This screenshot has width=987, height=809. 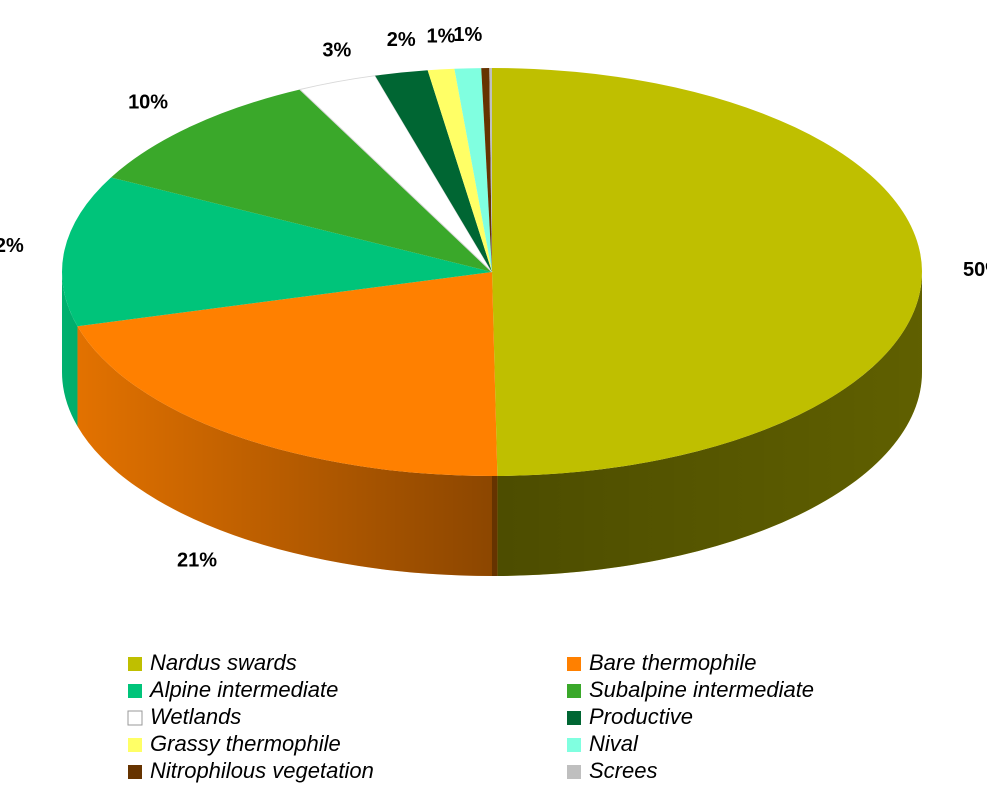 I want to click on legend-label: Bare thermophile, so click(x=673, y=662).